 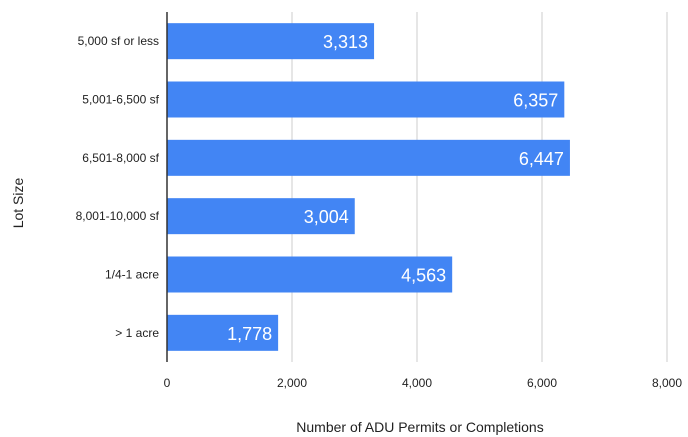 What do you see at coordinates (292, 383) in the screenshot?
I see `x-tick-label: 2,000` at bounding box center [292, 383].